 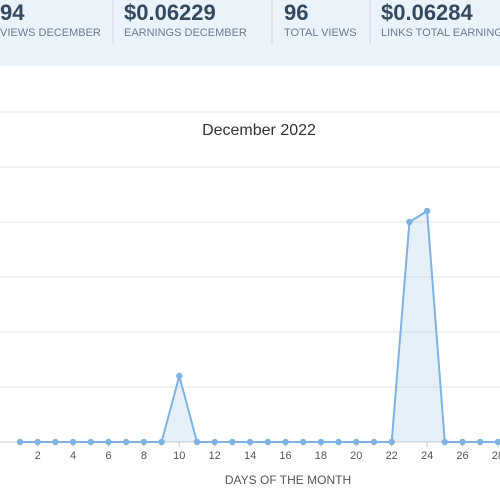 What do you see at coordinates (392, 456) in the screenshot?
I see `x-tick-label: 22` at bounding box center [392, 456].